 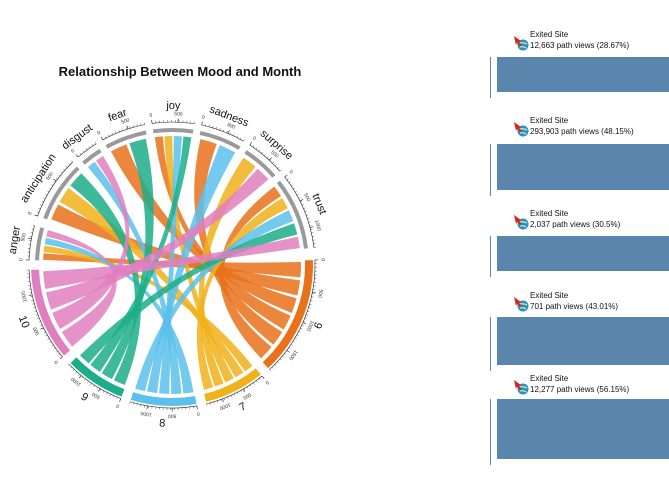 I want to click on sector-arc-surprise, so click(x=260, y=164).